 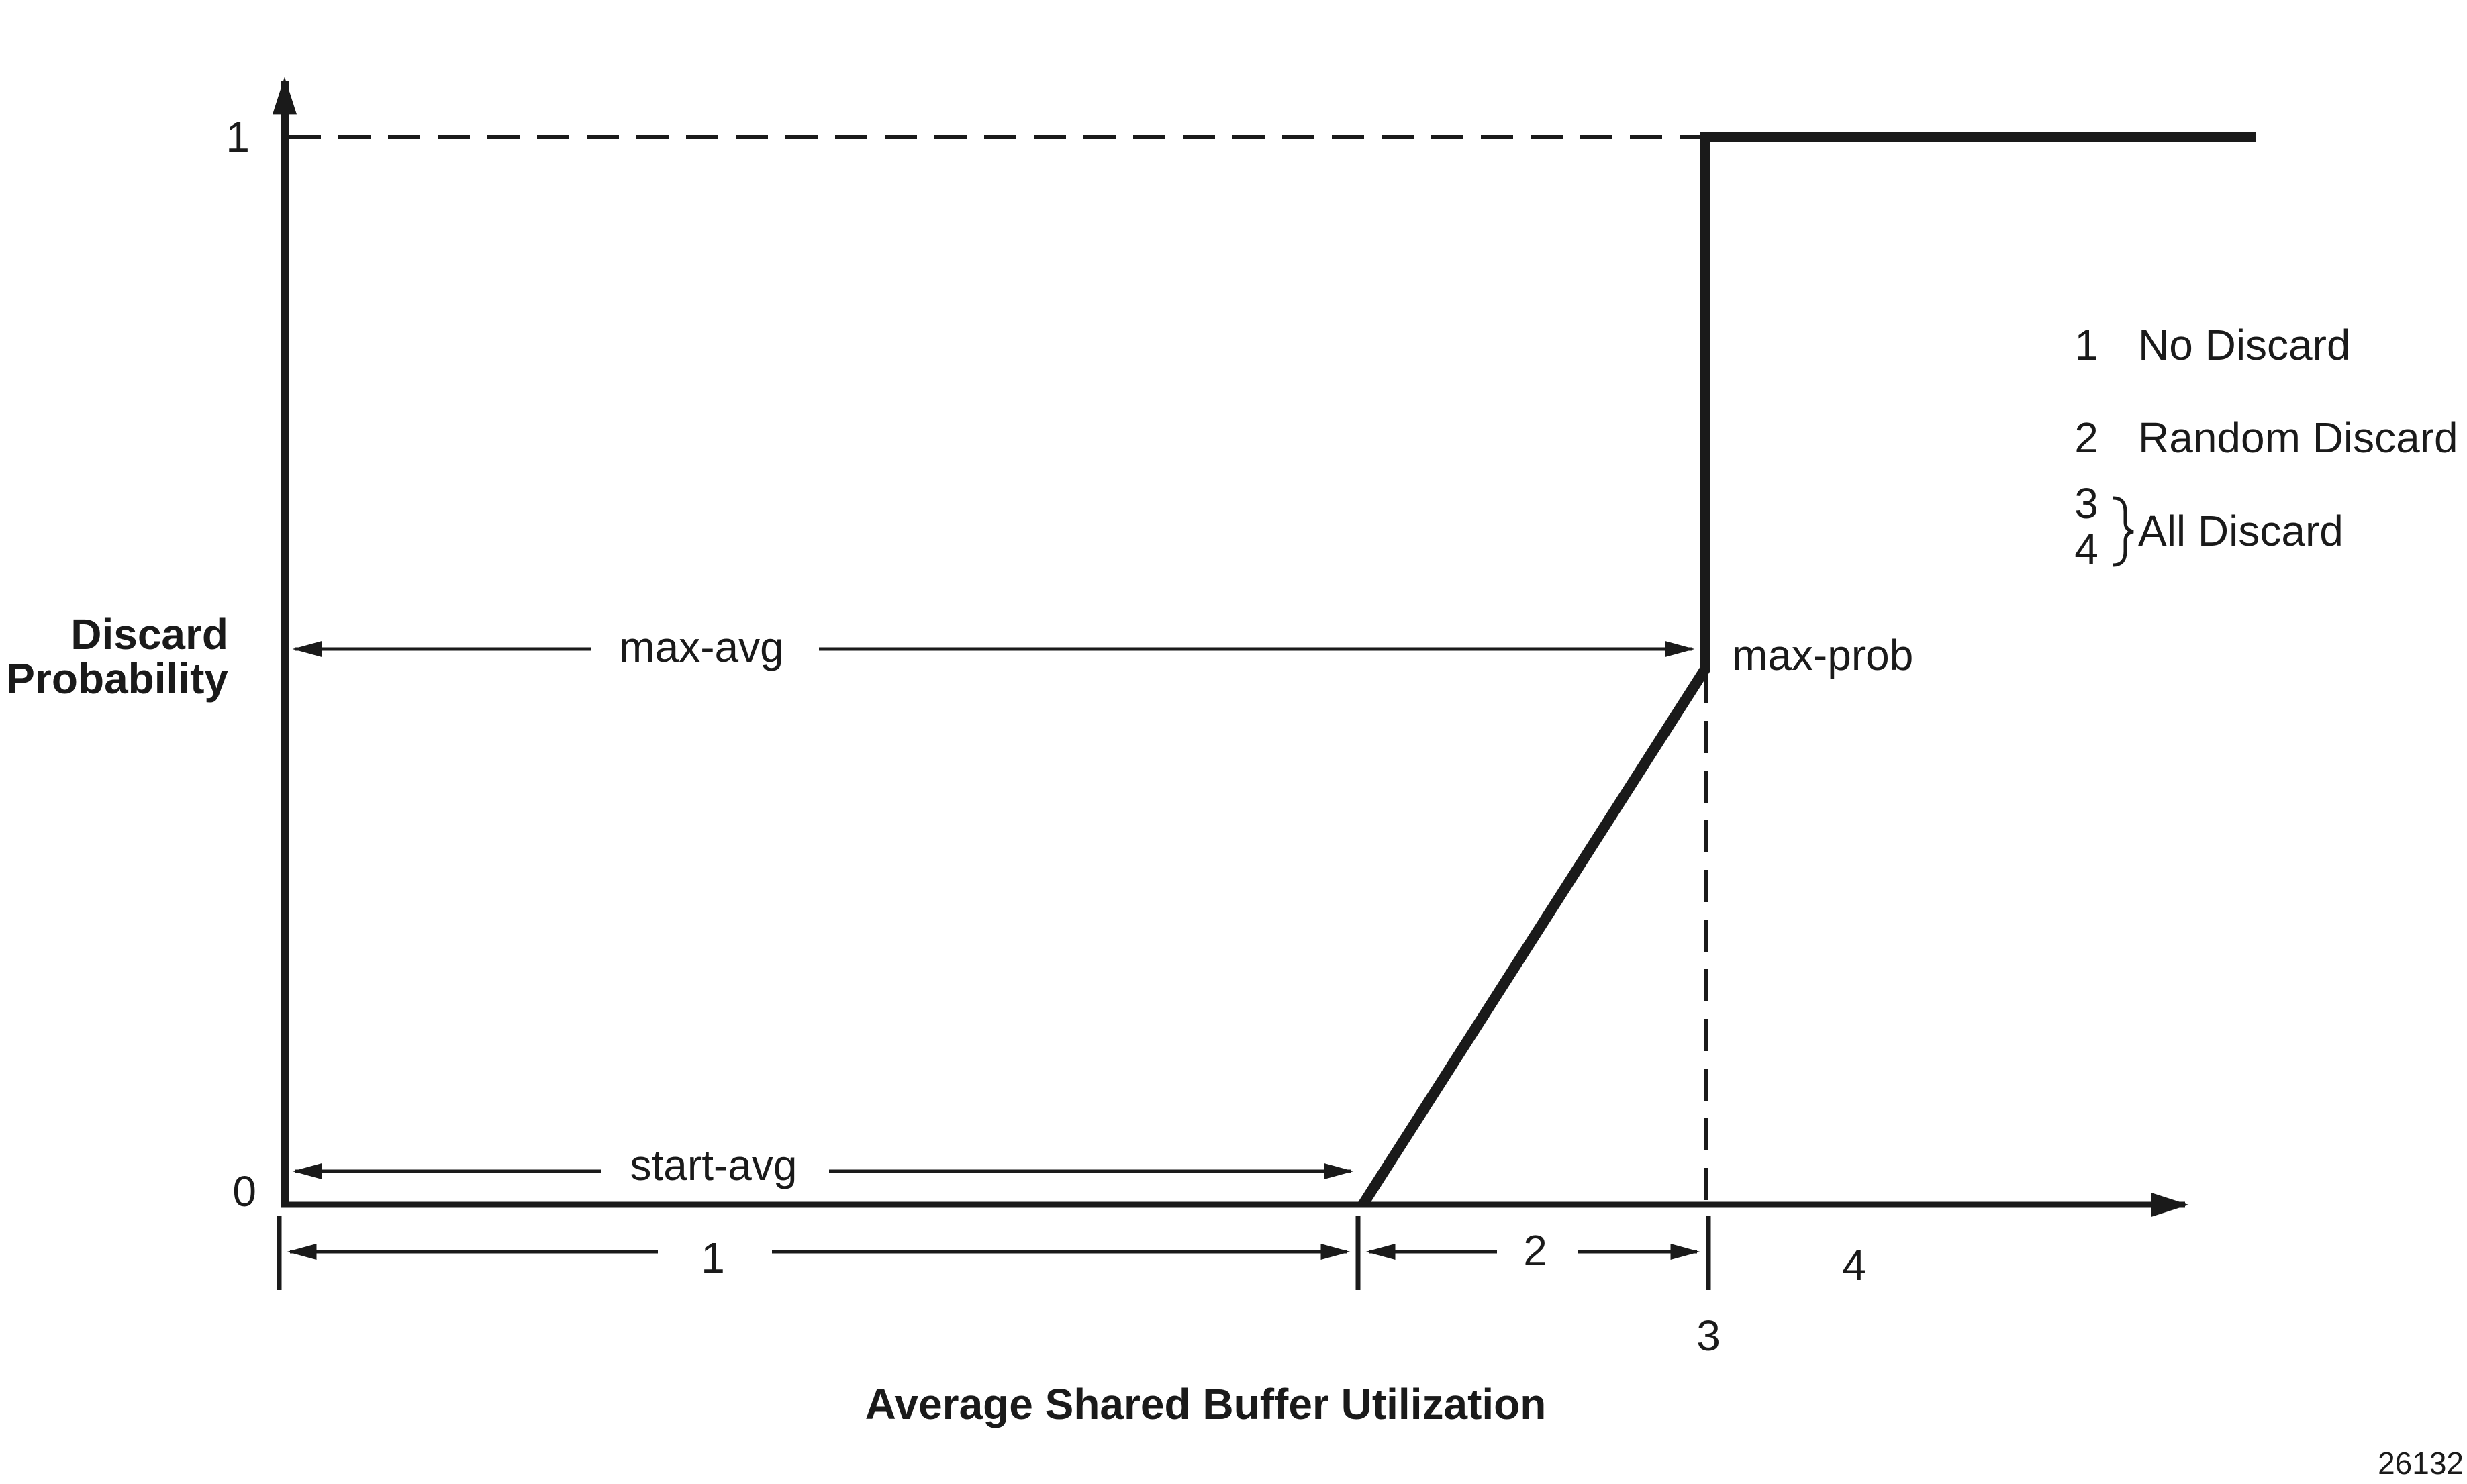 What do you see at coordinates (244, 1192) in the screenshot?
I see `y-tick-bottom: 0` at bounding box center [244, 1192].